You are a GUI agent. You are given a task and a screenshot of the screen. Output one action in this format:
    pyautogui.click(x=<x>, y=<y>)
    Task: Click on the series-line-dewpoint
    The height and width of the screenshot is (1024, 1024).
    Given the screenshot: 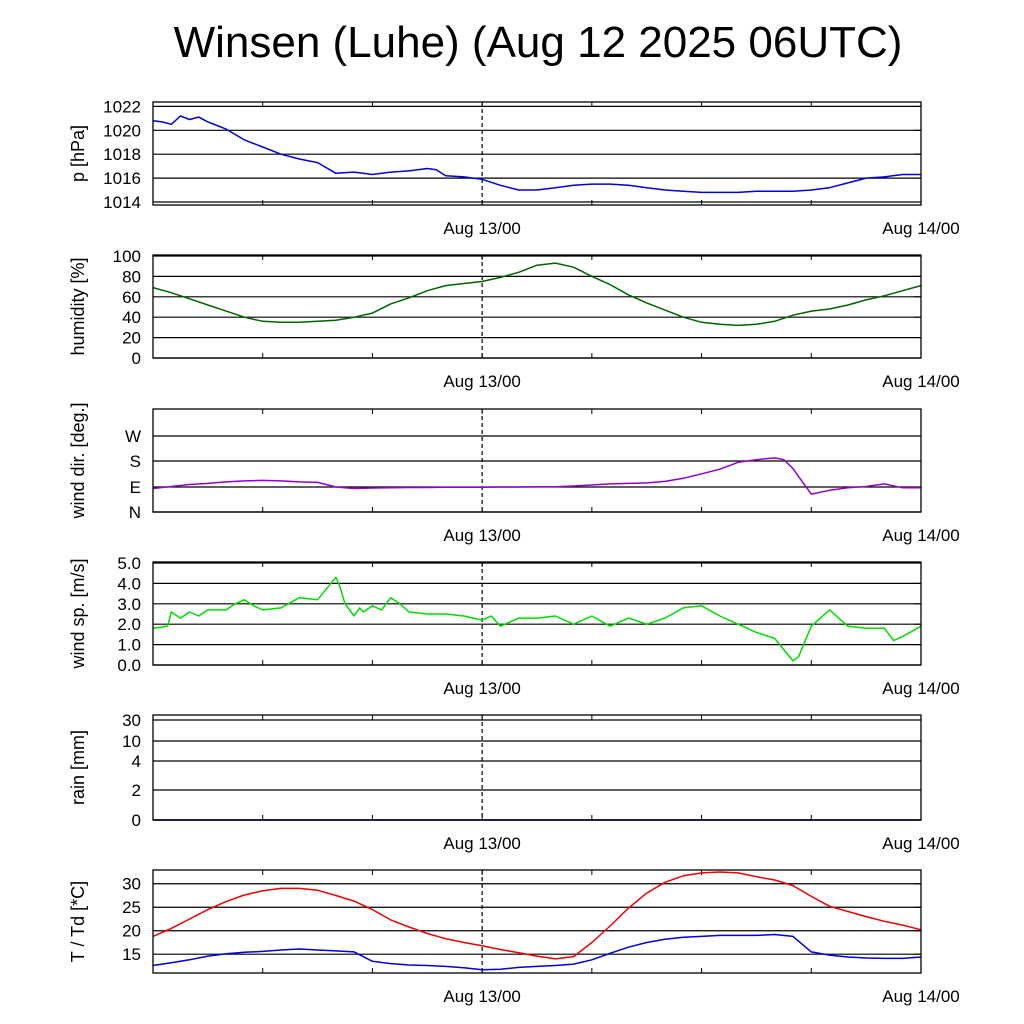 What is the action you would take?
    pyautogui.click(x=537, y=952)
    